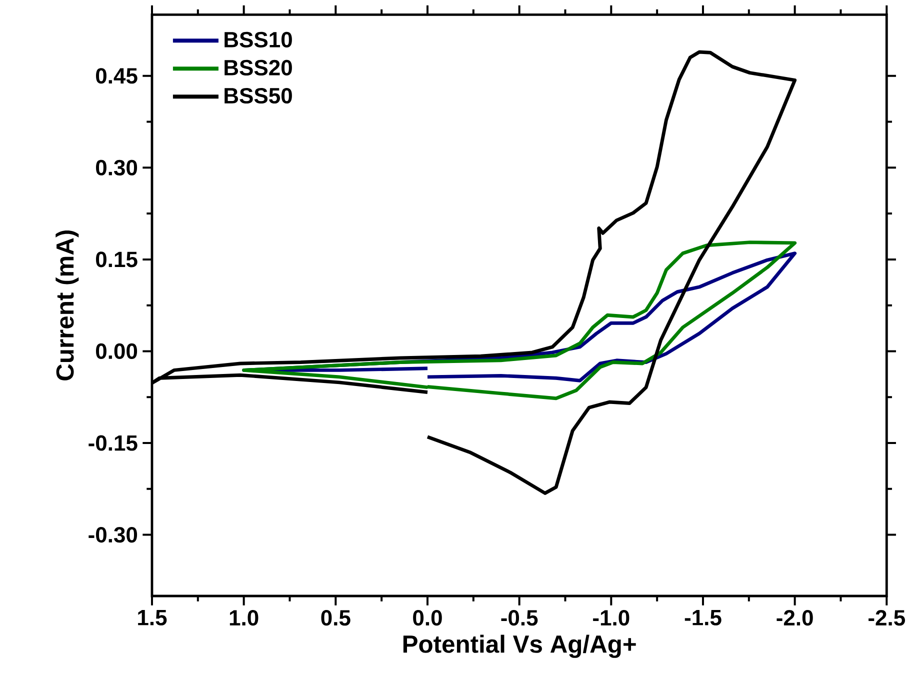  What do you see at coordinates (113, 443) in the screenshot?
I see `y-tick-label: -0.15` at bounding box center [113, 443].